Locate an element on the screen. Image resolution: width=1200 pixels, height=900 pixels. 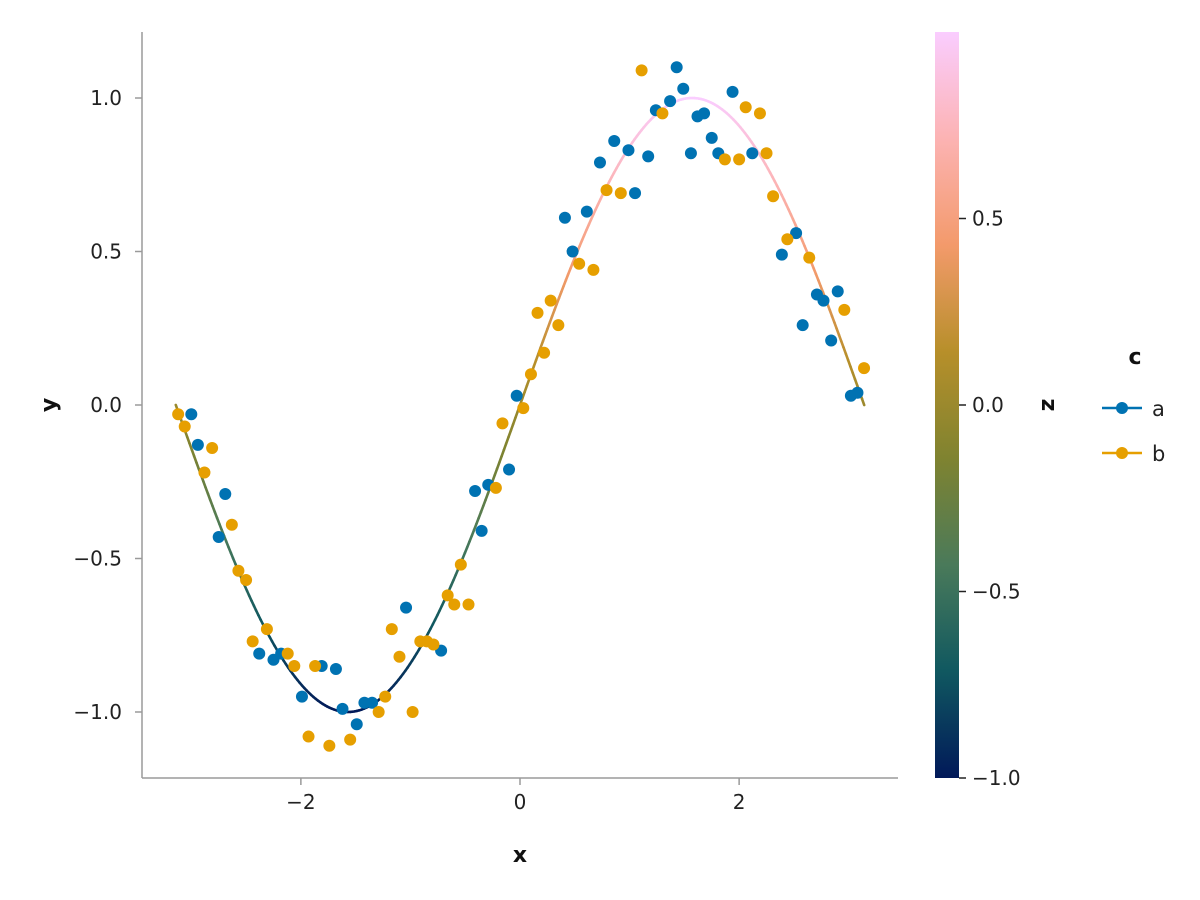
legend-label-b: b is located at coordinates (1158, 454).